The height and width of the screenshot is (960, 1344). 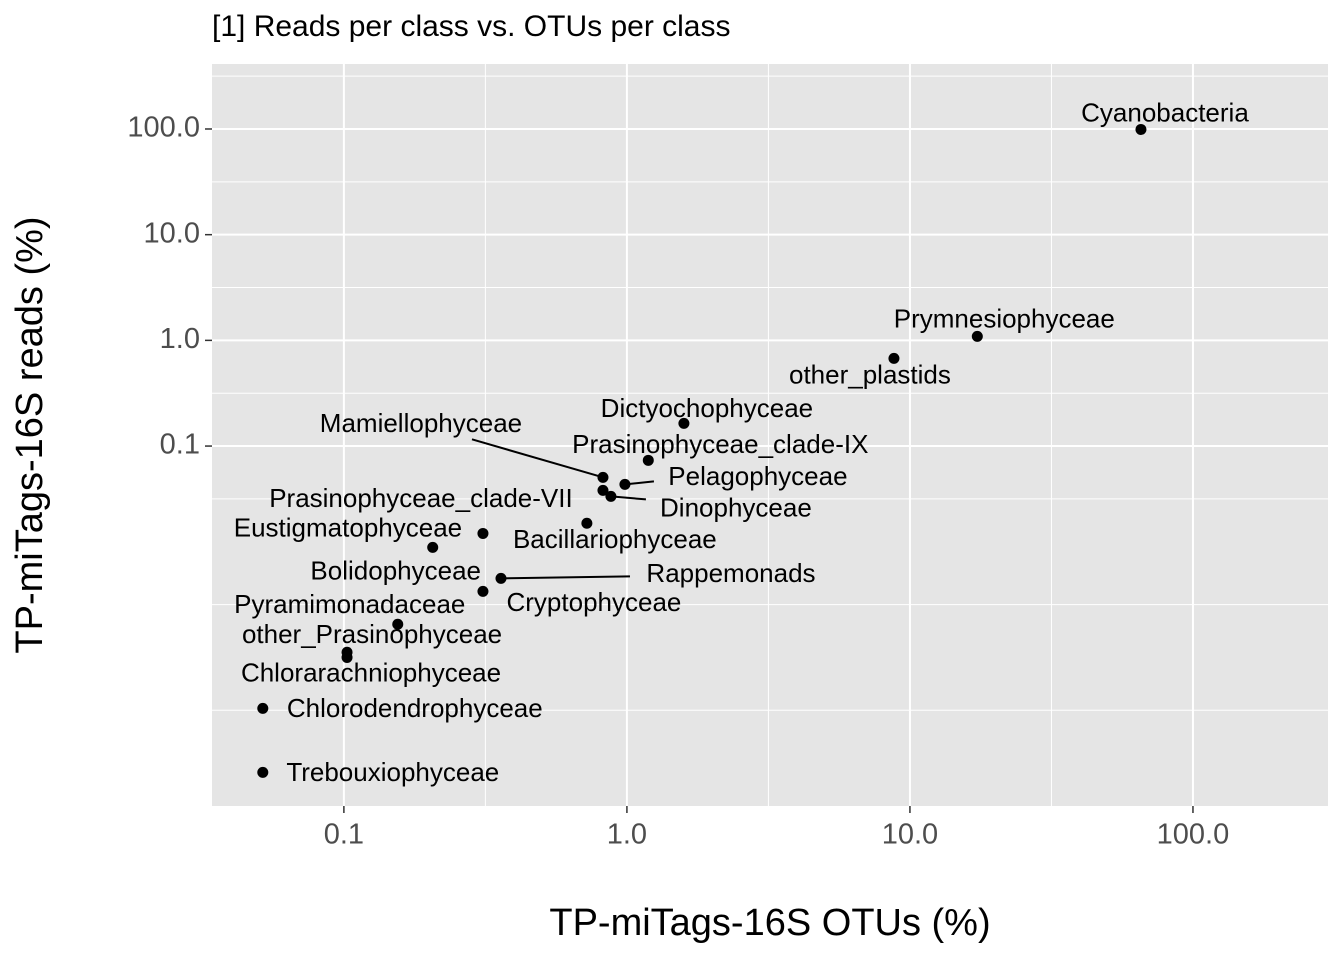 I want to click on point-label: Eustigmatophyceae, so click(x=348, y=527).